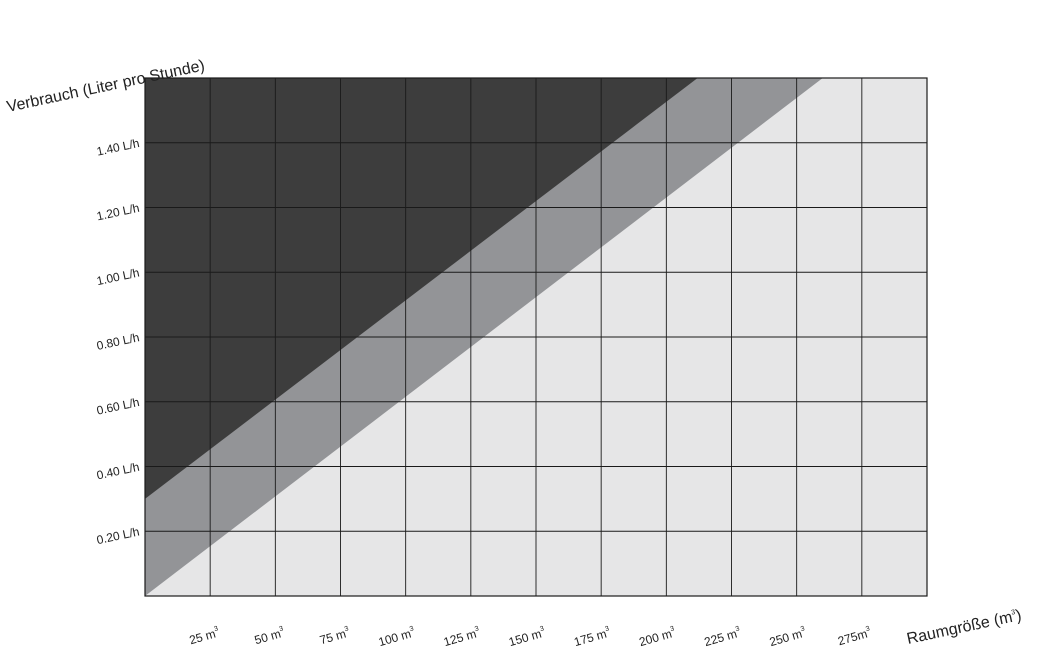 This screenshot has width=1041, height=649. I want to click on x-tick-label: 125 m3, so click(462, 637).